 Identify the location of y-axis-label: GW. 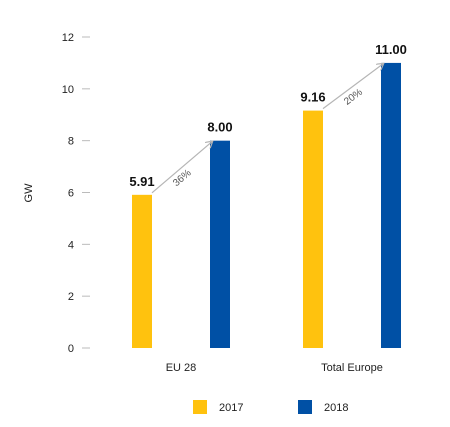
(29, 193).